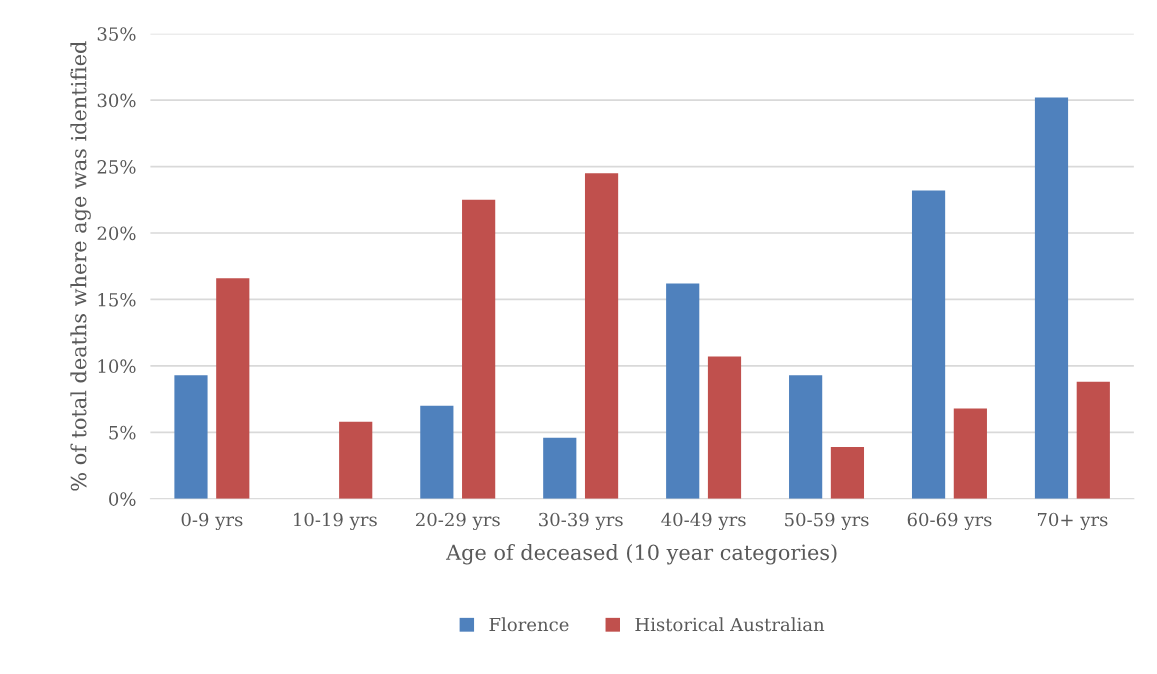  I want to click on x-tick-label: 20-29 yrs, so click(458, 521).